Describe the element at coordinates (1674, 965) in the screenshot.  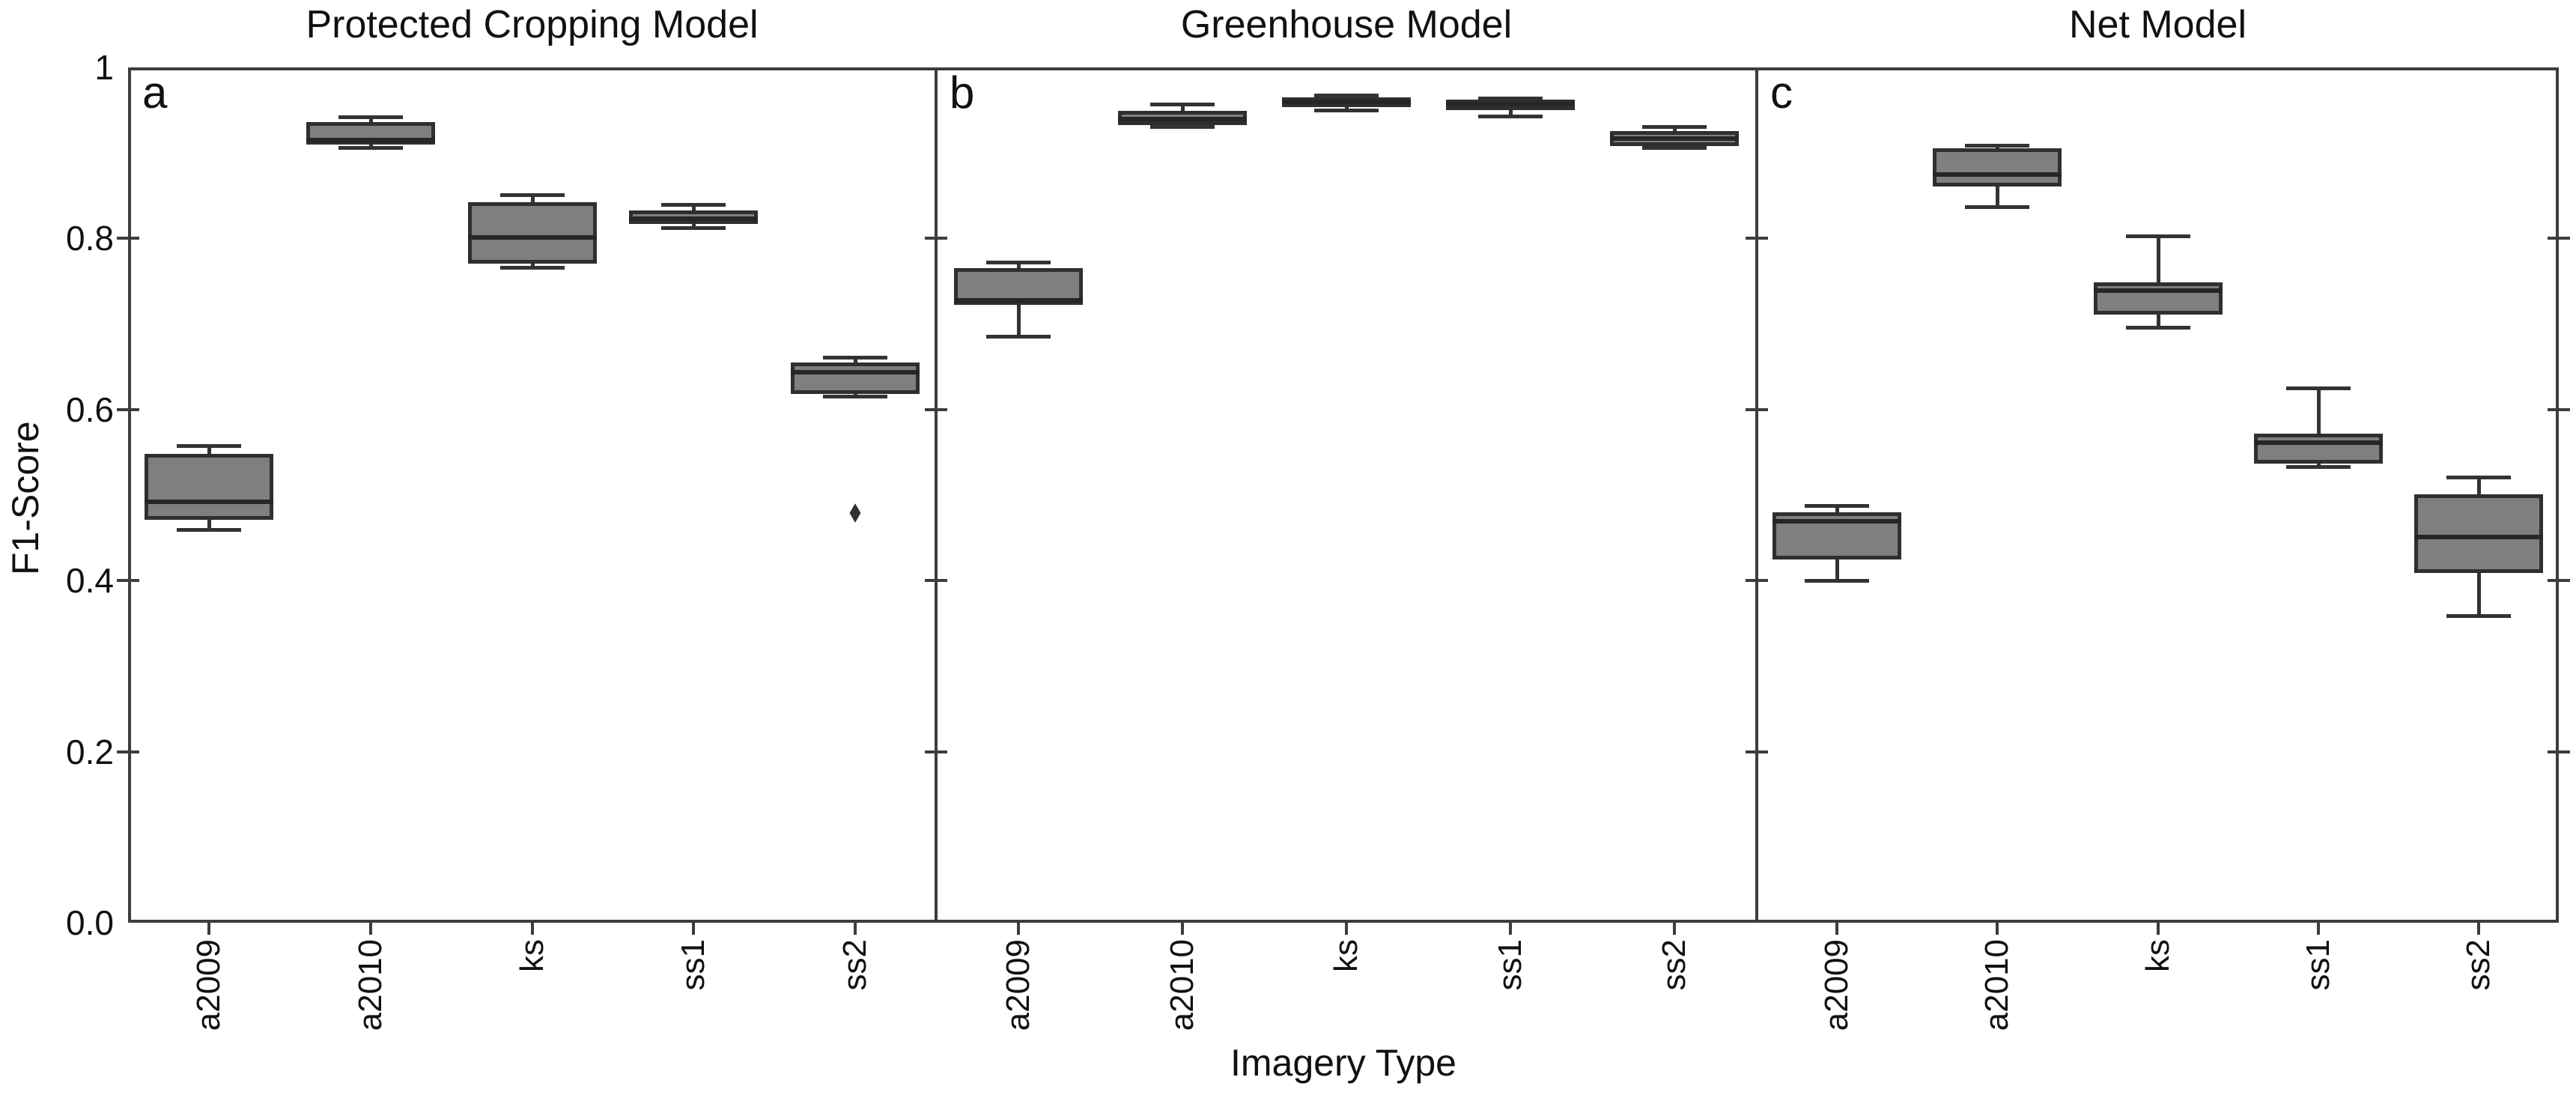
I see `x-tick-label-b-ss2: ss2` at that location.